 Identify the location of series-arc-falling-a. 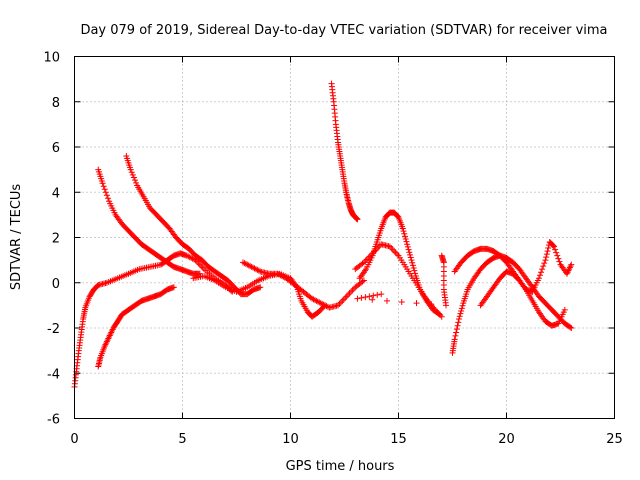
(149, 221).